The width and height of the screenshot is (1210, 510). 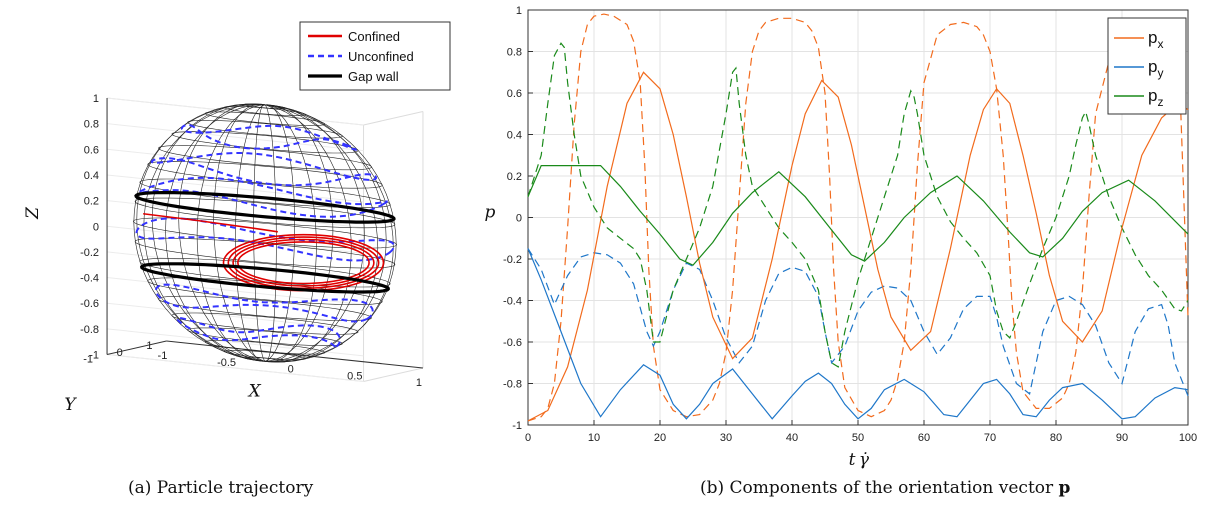 I want to click on sphere-wireframe, so click(x=265, y=233).